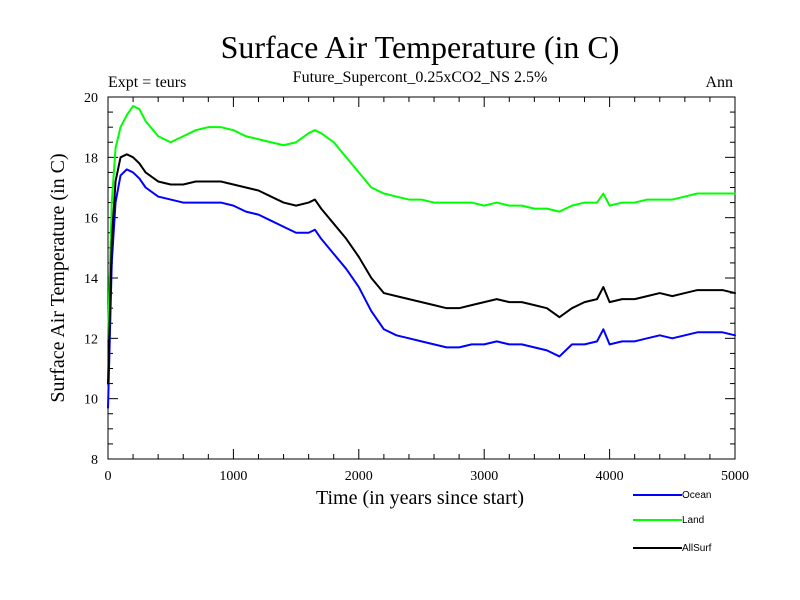  I want to click on x-axis-tick-label: 2000, so click(359, 476).